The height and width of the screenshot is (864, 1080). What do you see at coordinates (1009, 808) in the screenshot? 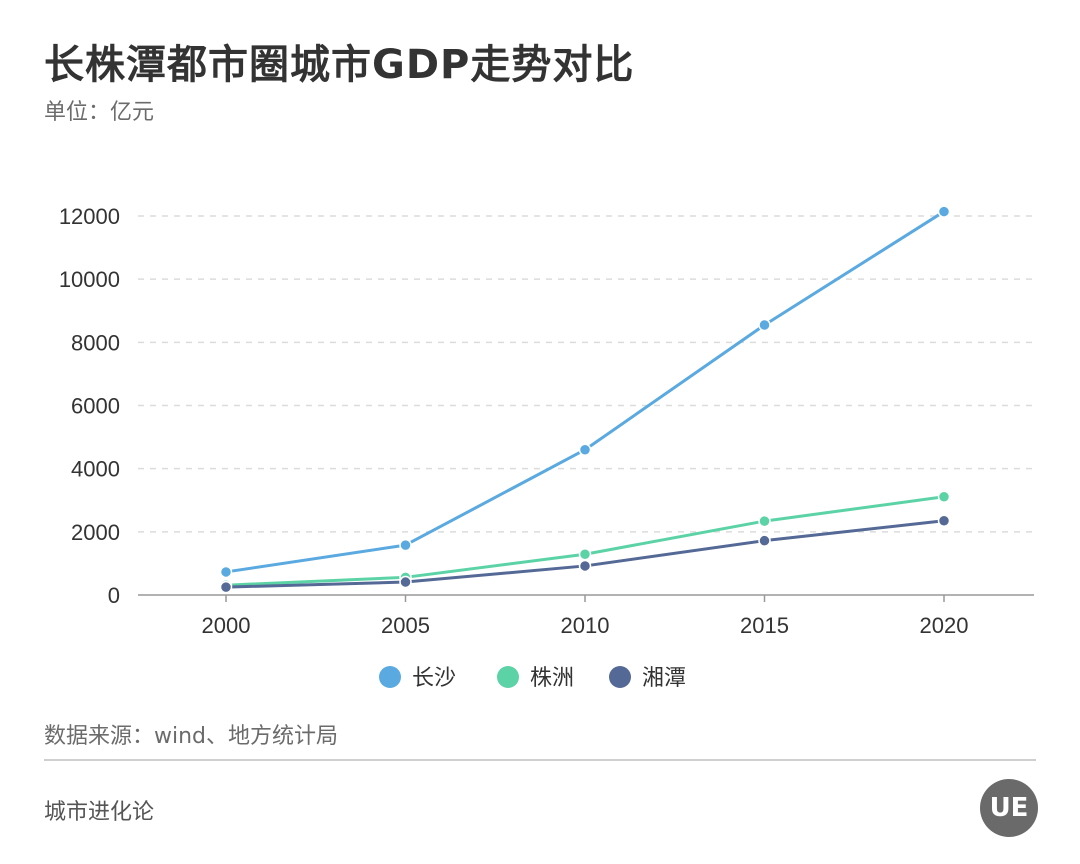
I see `brand-logo: UE` at bounding box center [1009, 808].